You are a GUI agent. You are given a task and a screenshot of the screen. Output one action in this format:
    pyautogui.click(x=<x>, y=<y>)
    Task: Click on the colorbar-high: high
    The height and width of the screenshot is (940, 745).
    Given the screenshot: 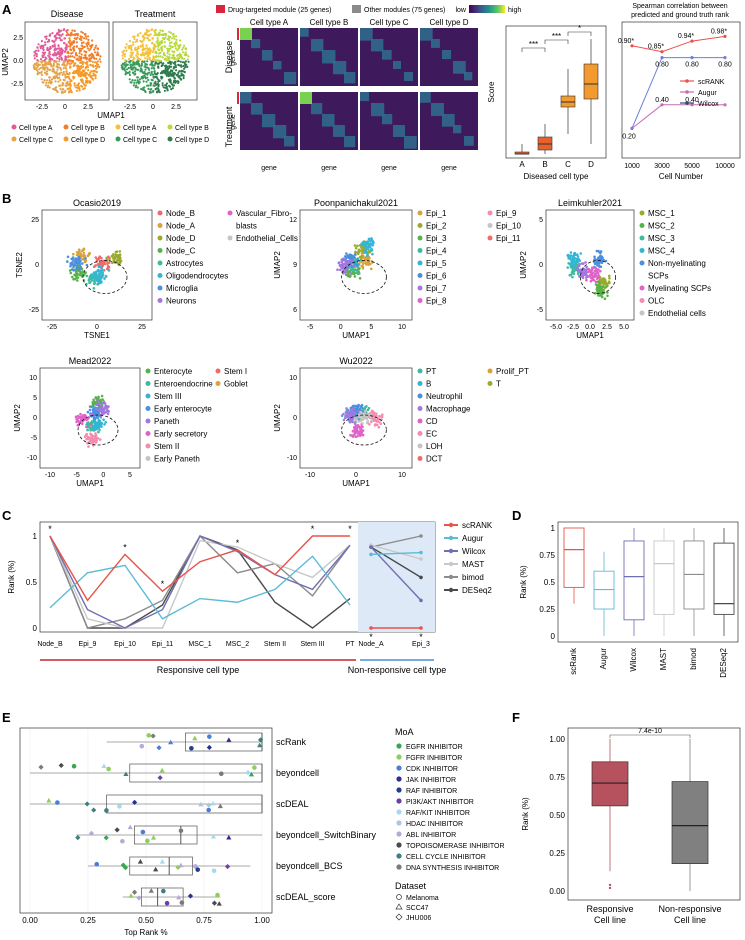 What is the action you would take?
    pyautogui.click(x=514, y=10)
    